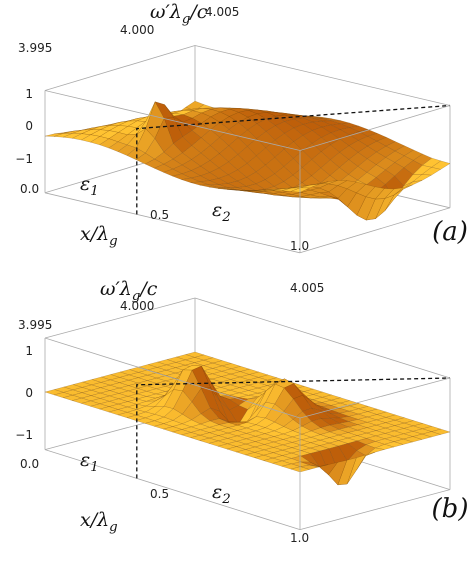  Describe the element at coordinates (450, 232) in the screenshot. I see `panel-label: (a)` at that location.